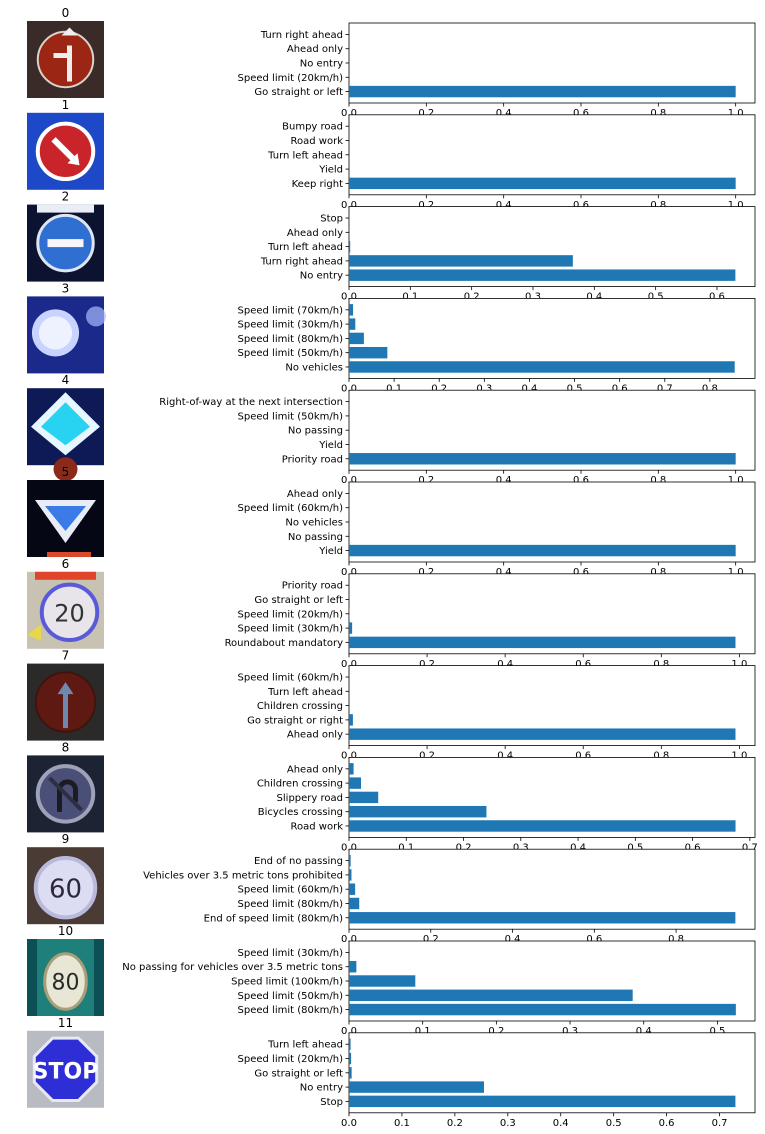 Image resolution: width=765 pixels, height=1134 pixels. What do you see at coordinates (65, 151) in the screenshot?
I see `sign-keep-right-icon` at bounding box center [65, 151].